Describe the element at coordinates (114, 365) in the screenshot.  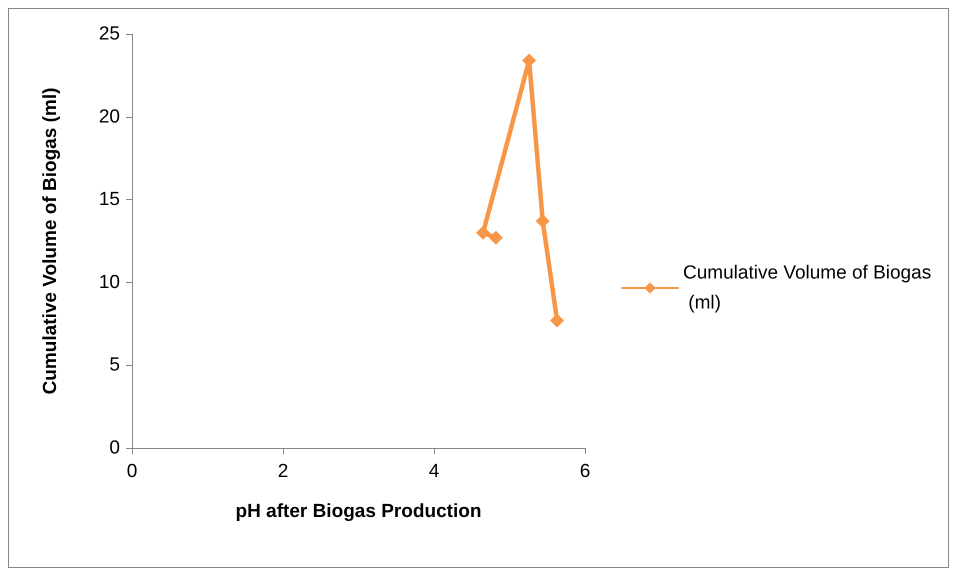
I see `y-tick-label: 5` at that location.